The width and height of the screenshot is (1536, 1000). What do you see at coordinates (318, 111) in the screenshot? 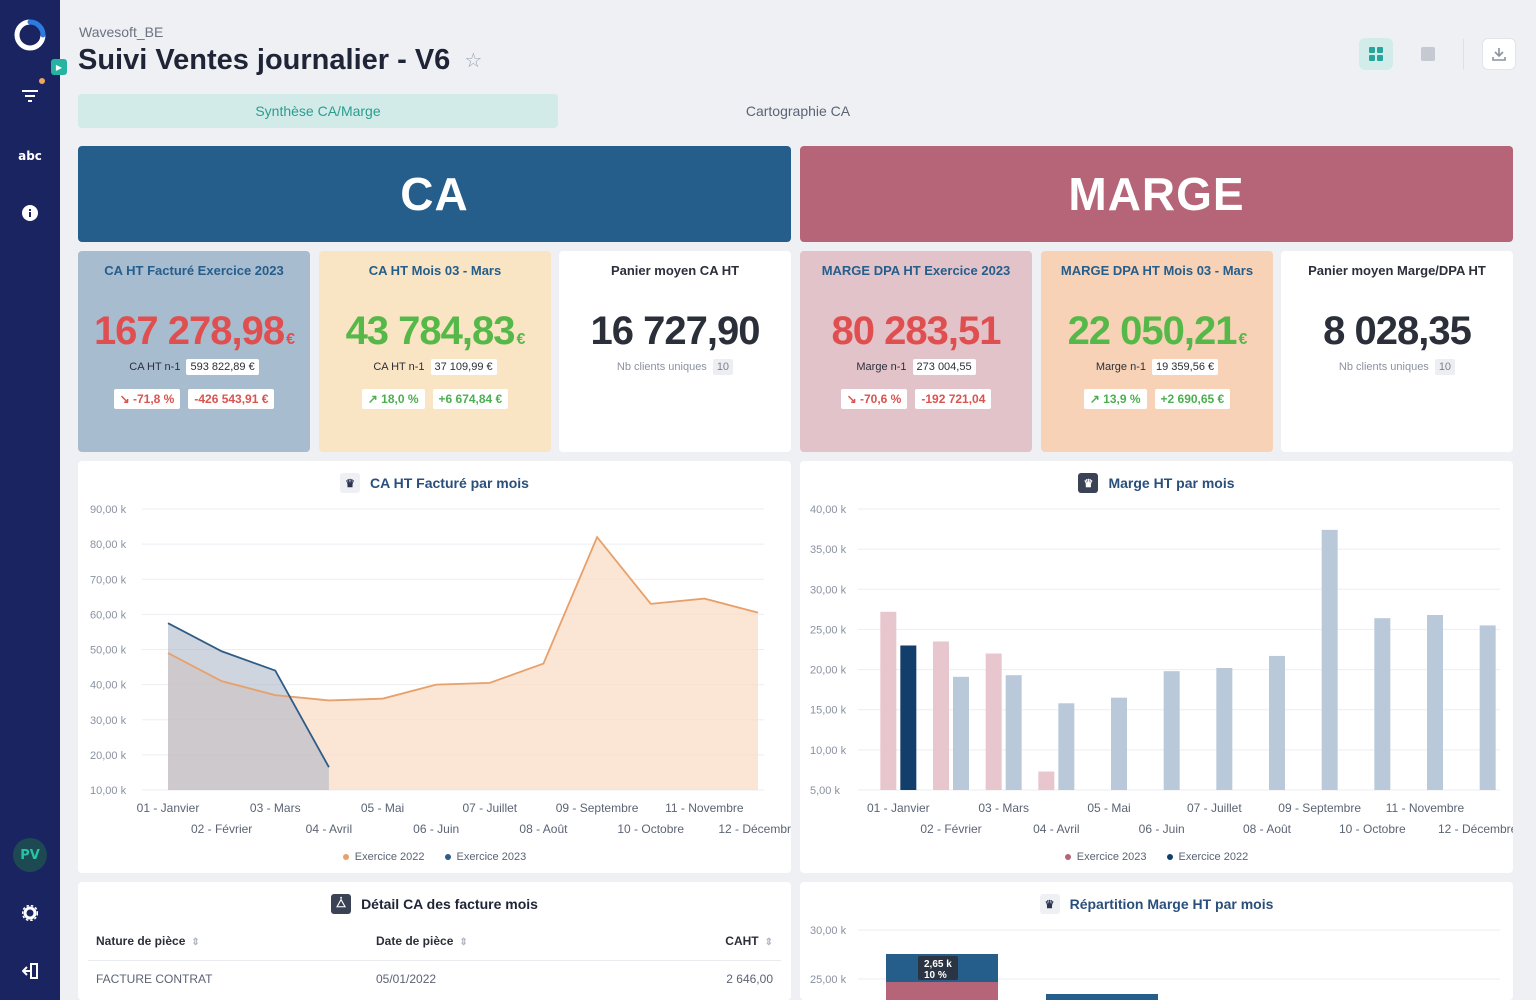
I see `tab-synthese: Synthèse CA/Marge` at bounding box center [318, 111].